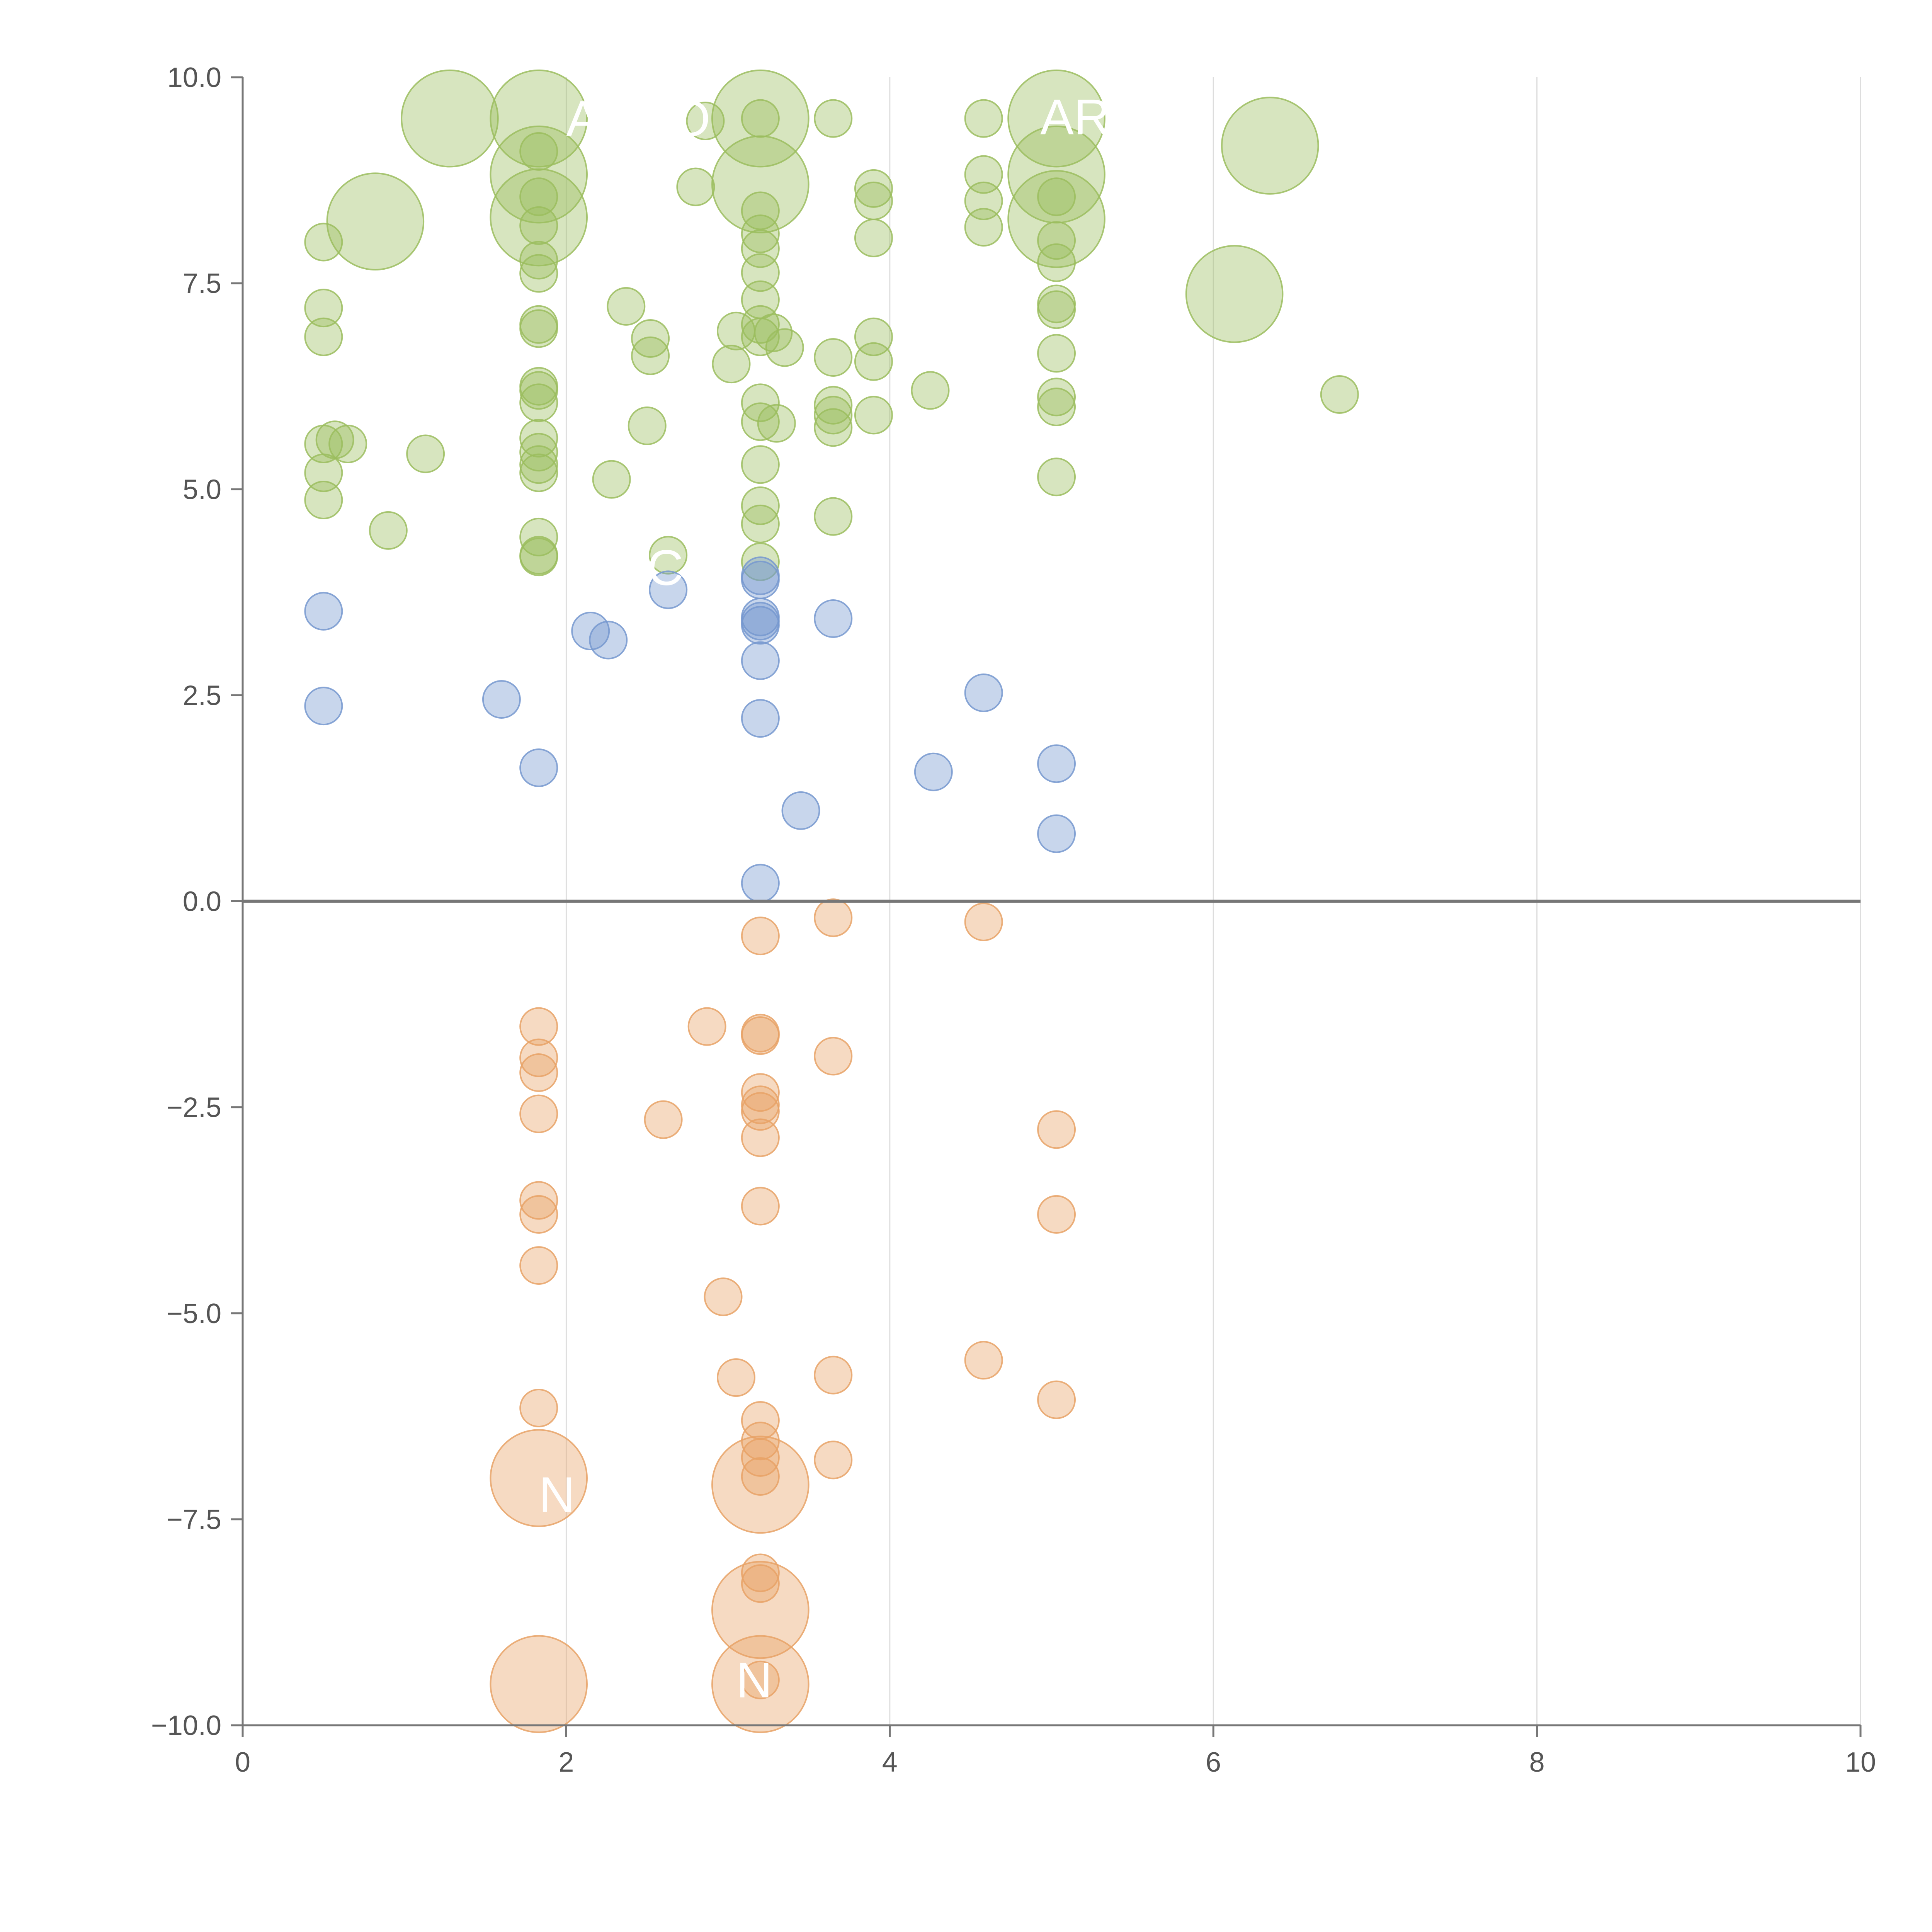  Describe the element at coordinates (1537, 1763) in the screenshot. I see `x-tick-label: 8` at that location.